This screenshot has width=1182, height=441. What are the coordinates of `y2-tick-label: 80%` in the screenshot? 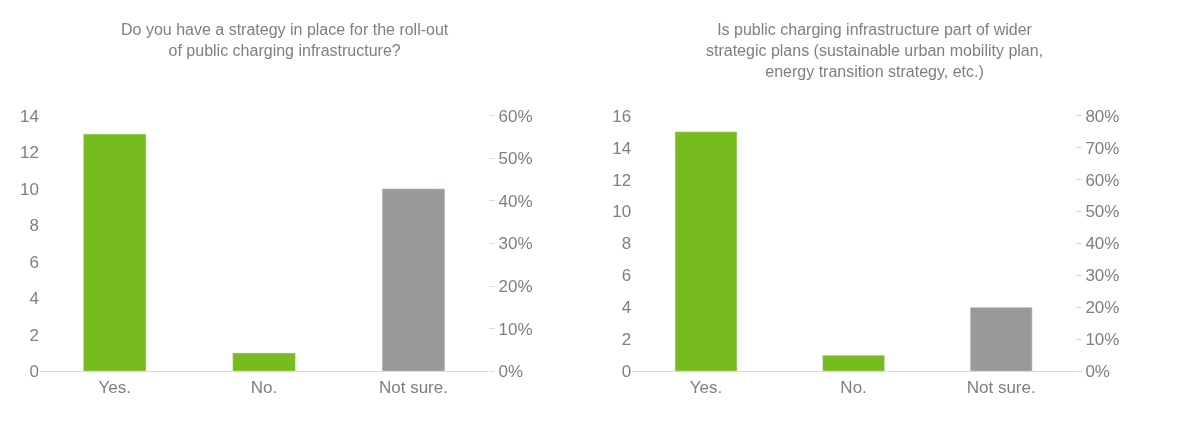 It's located at (1102, 116).